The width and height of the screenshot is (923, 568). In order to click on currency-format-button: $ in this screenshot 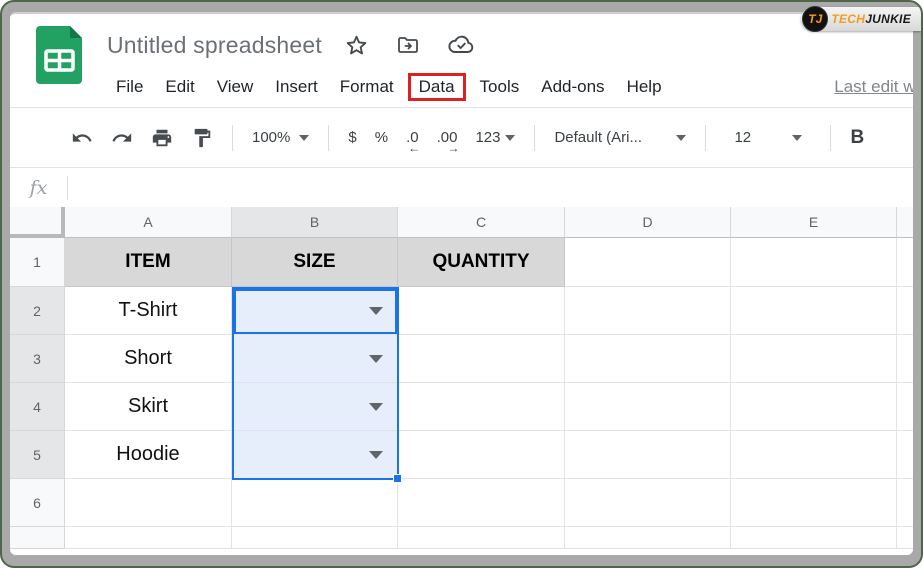, I will do `click(352, 138)`.